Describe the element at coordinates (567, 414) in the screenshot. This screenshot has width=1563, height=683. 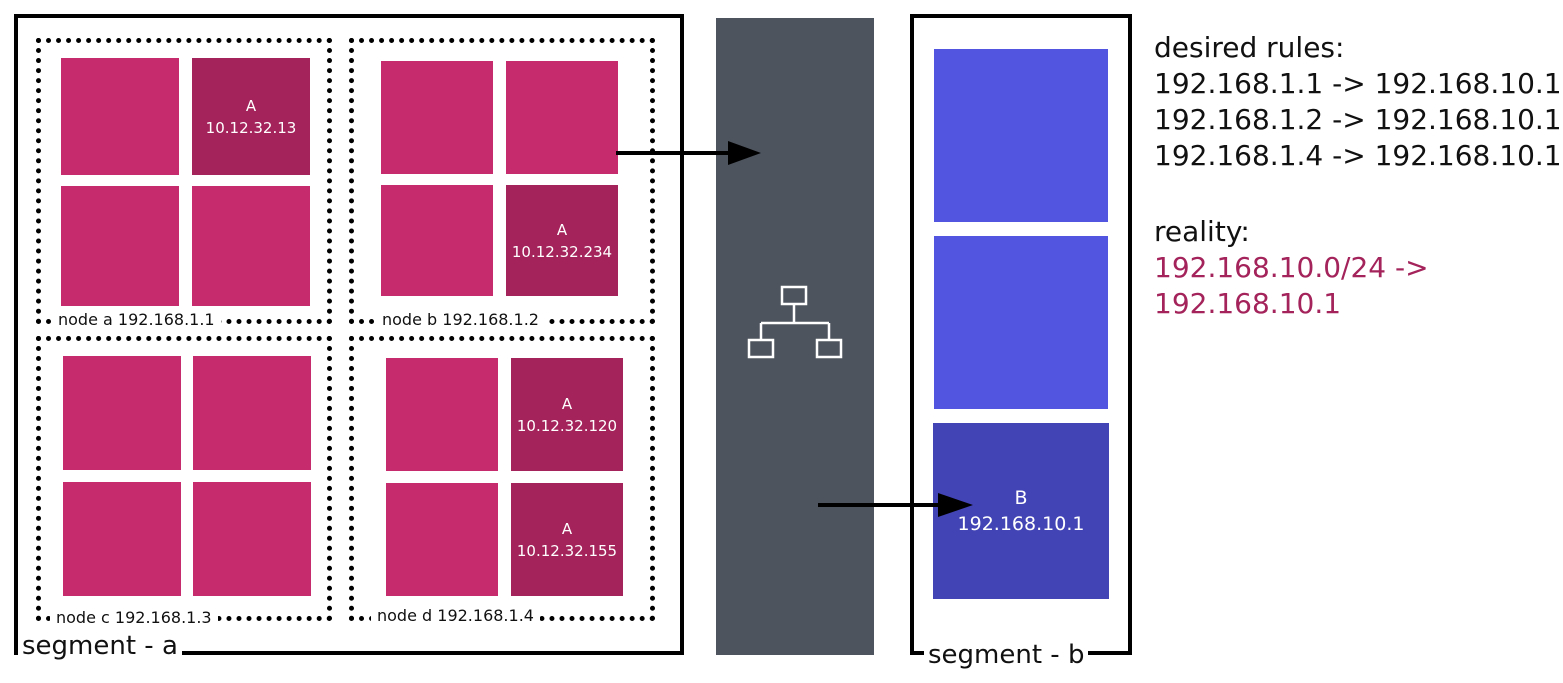
I see `app-pod: A 10.12.32.120` at that location.